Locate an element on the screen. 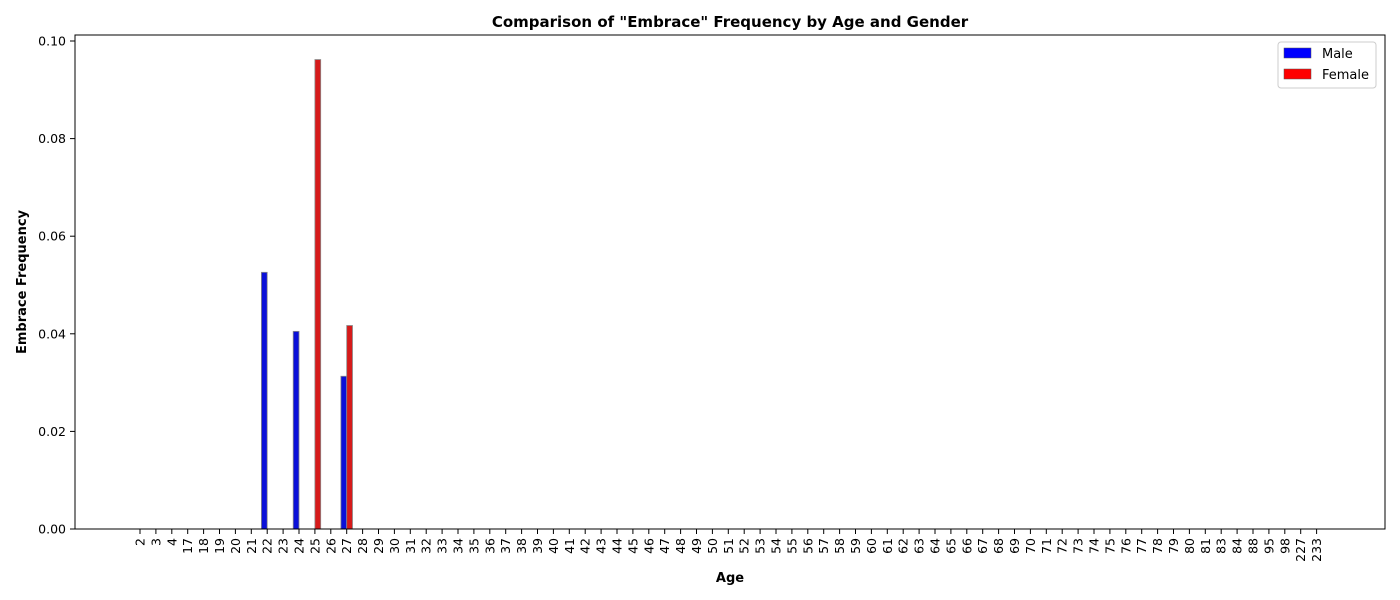  x-tick-label: 59 is located at coordinates (855, 546).